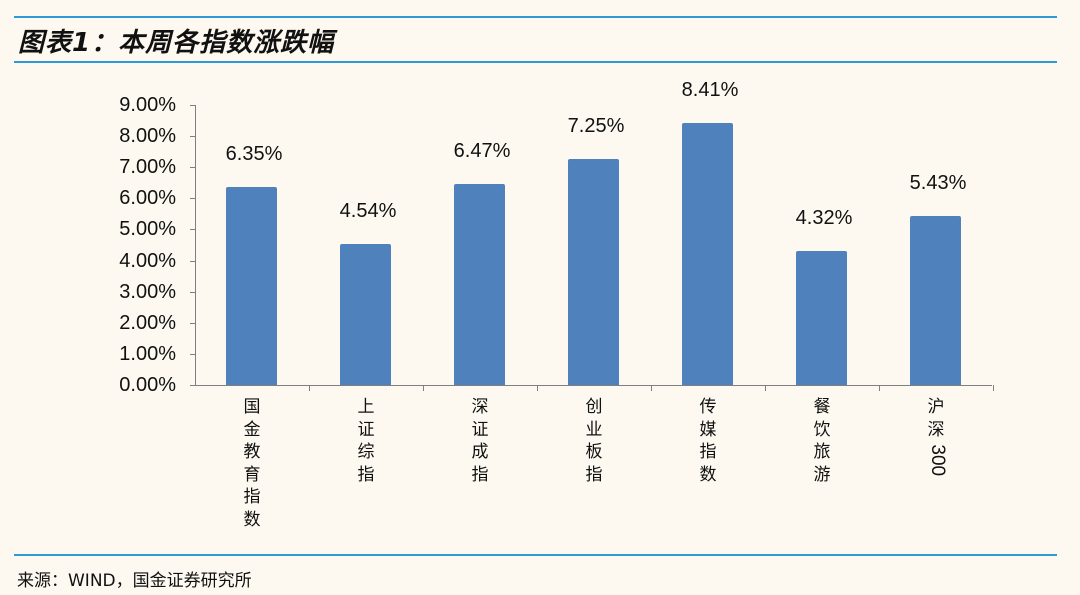  Describe the element at coordinates (368, 210) in the screenshot. I see `data-label: 4.54%` at that location.